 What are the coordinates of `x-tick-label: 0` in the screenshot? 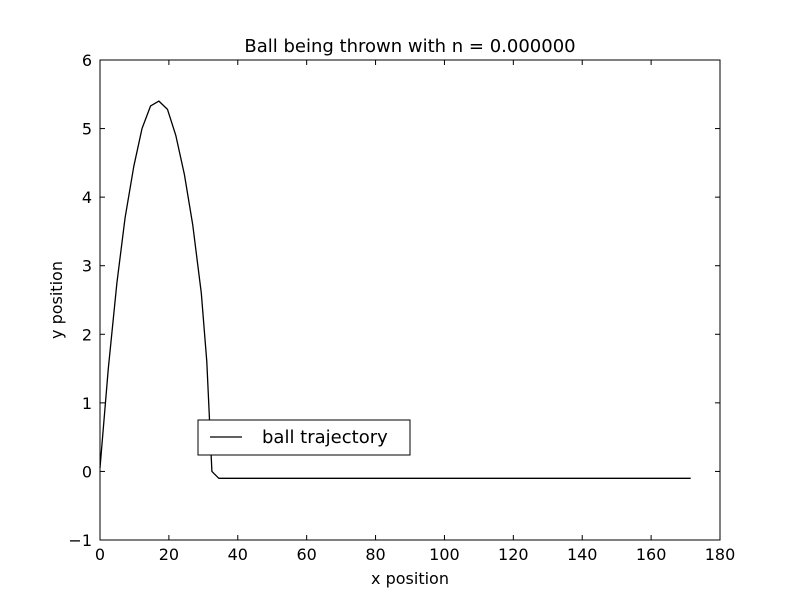 It's located at (100, 554).